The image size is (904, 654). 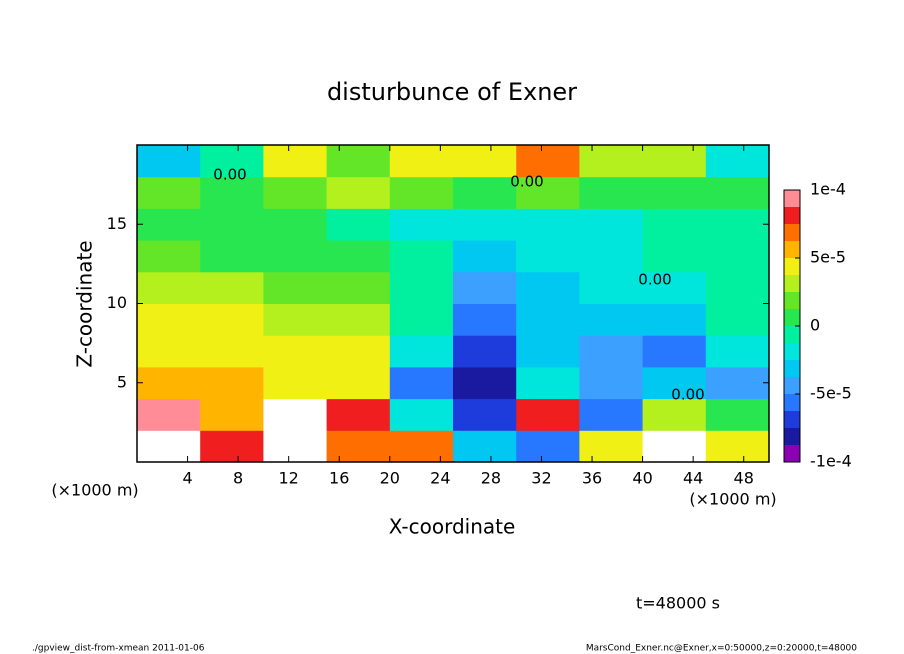 What do you see at coordinates (491, 478) in the screenshot?
I see `x-tick-label: 28` at bounding box center [491, 478].